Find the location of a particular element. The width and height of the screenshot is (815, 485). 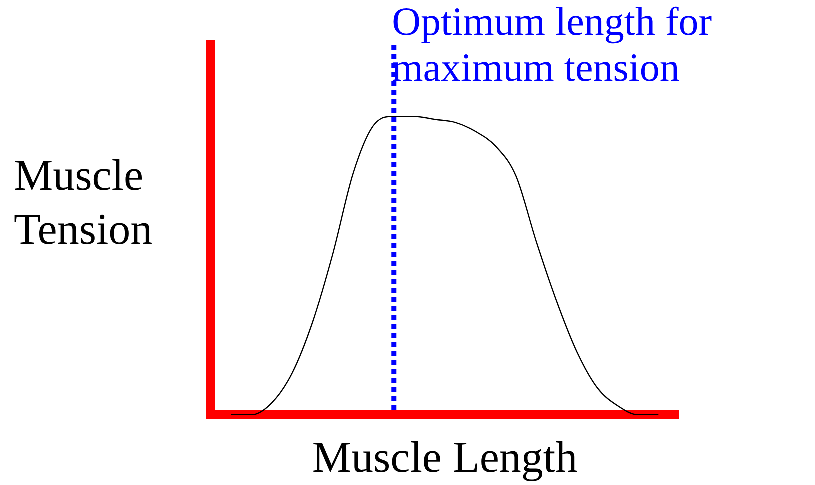

y-axis-title: Muscle Tension is located at coordinates (83, 202).